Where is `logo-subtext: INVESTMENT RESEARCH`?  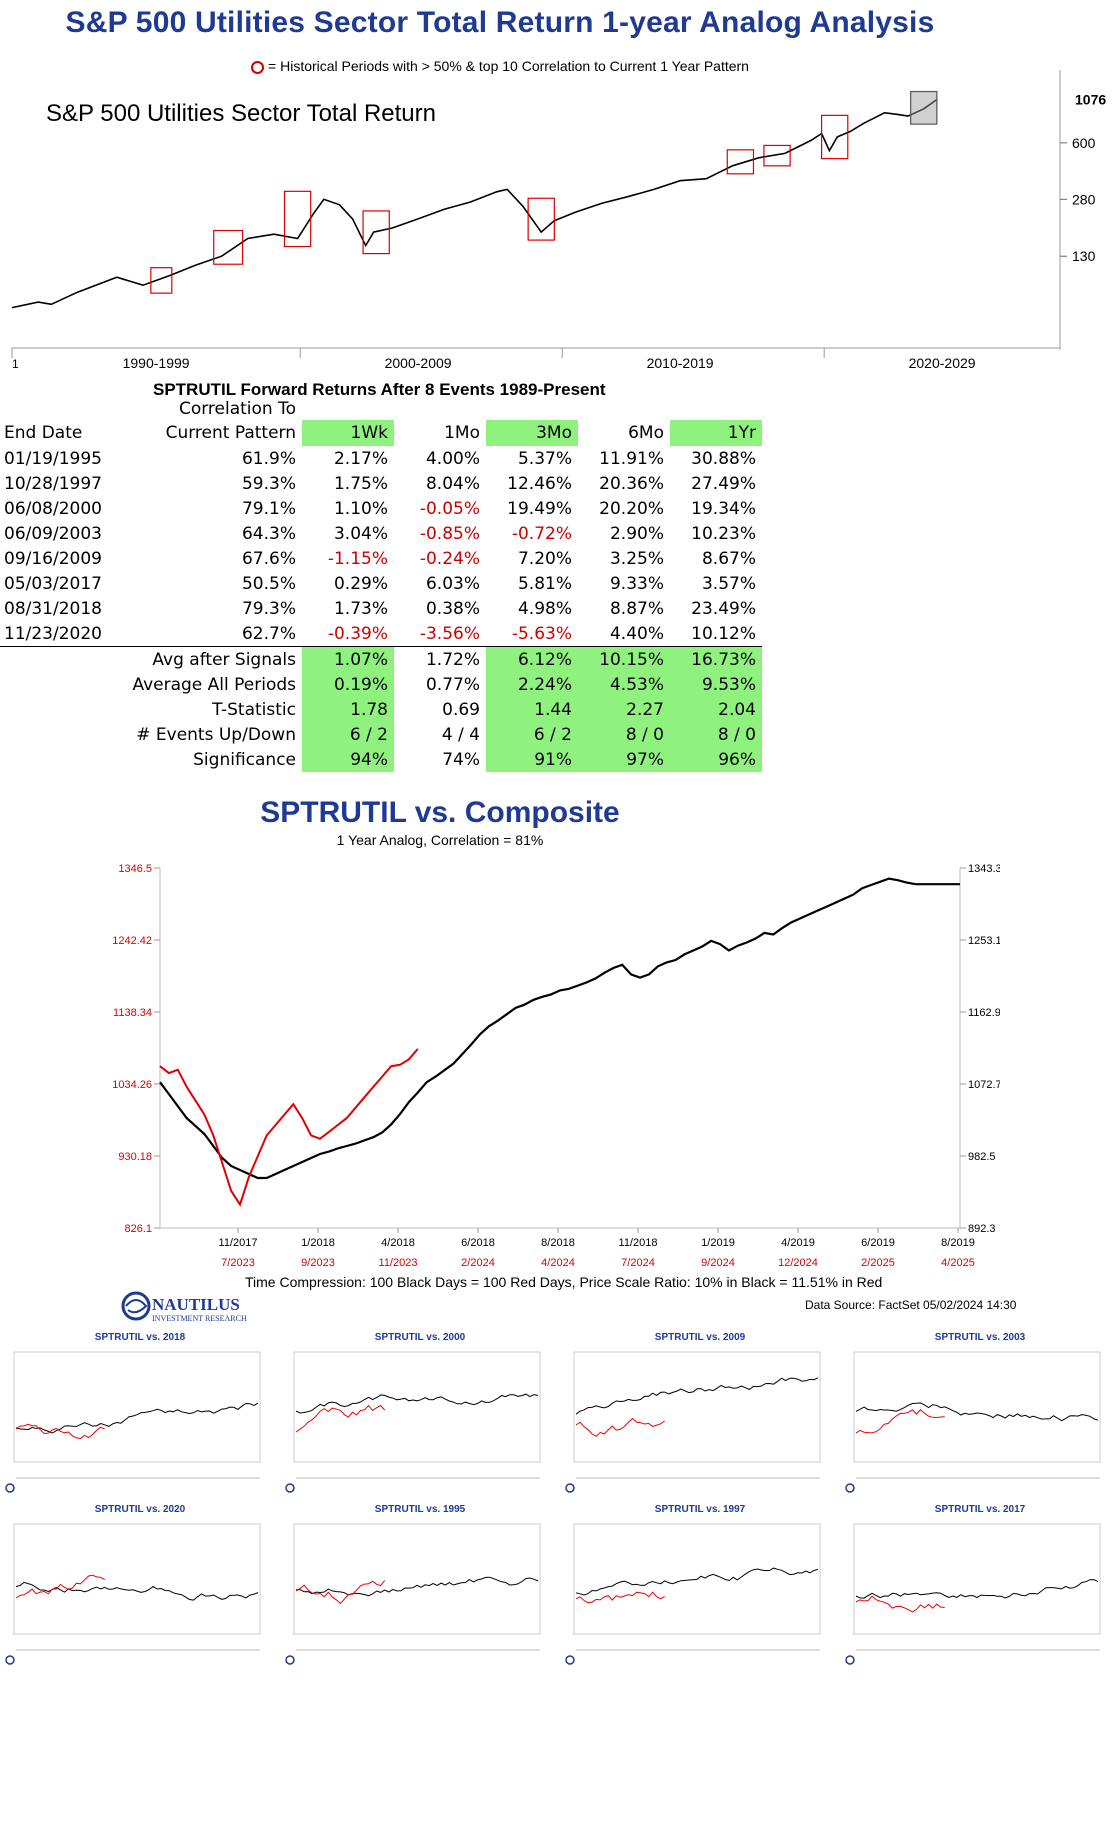
logo-subtext: INVESTMENT RESEARCH is located at coordinates (199, 1318).